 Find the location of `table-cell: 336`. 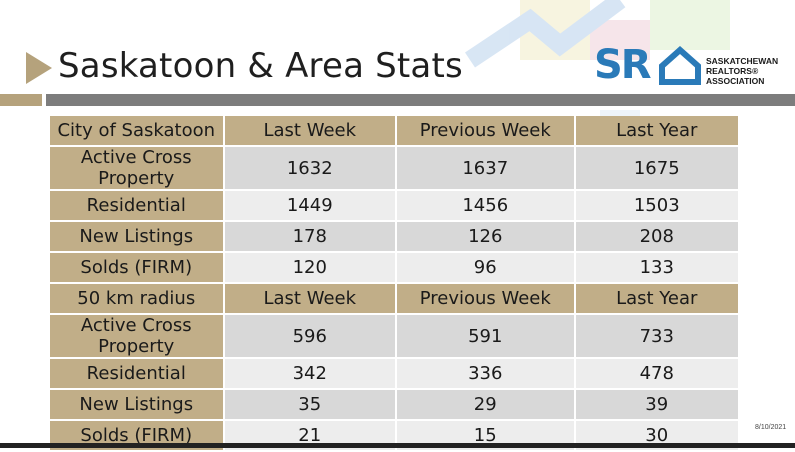

table-cell: 336 is located at coordinates (485, 373).